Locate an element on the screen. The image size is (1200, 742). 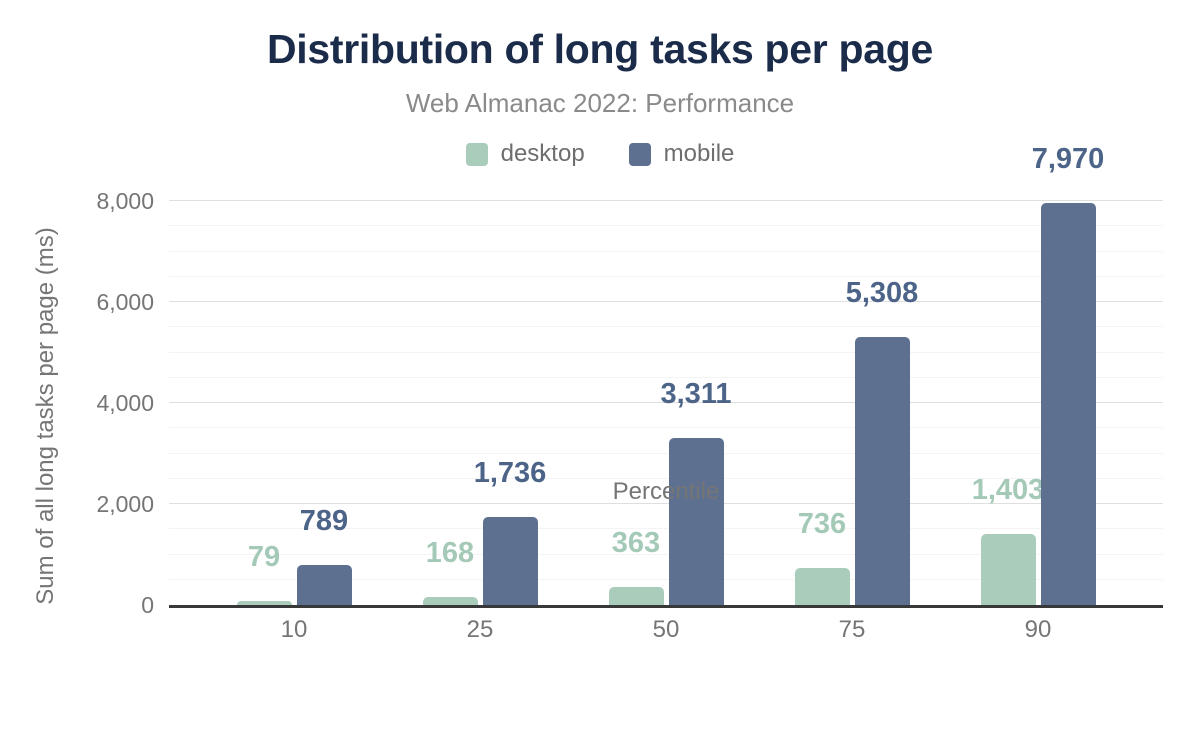
legend-item-desktop: desktop is located at coordinates (525, 154).